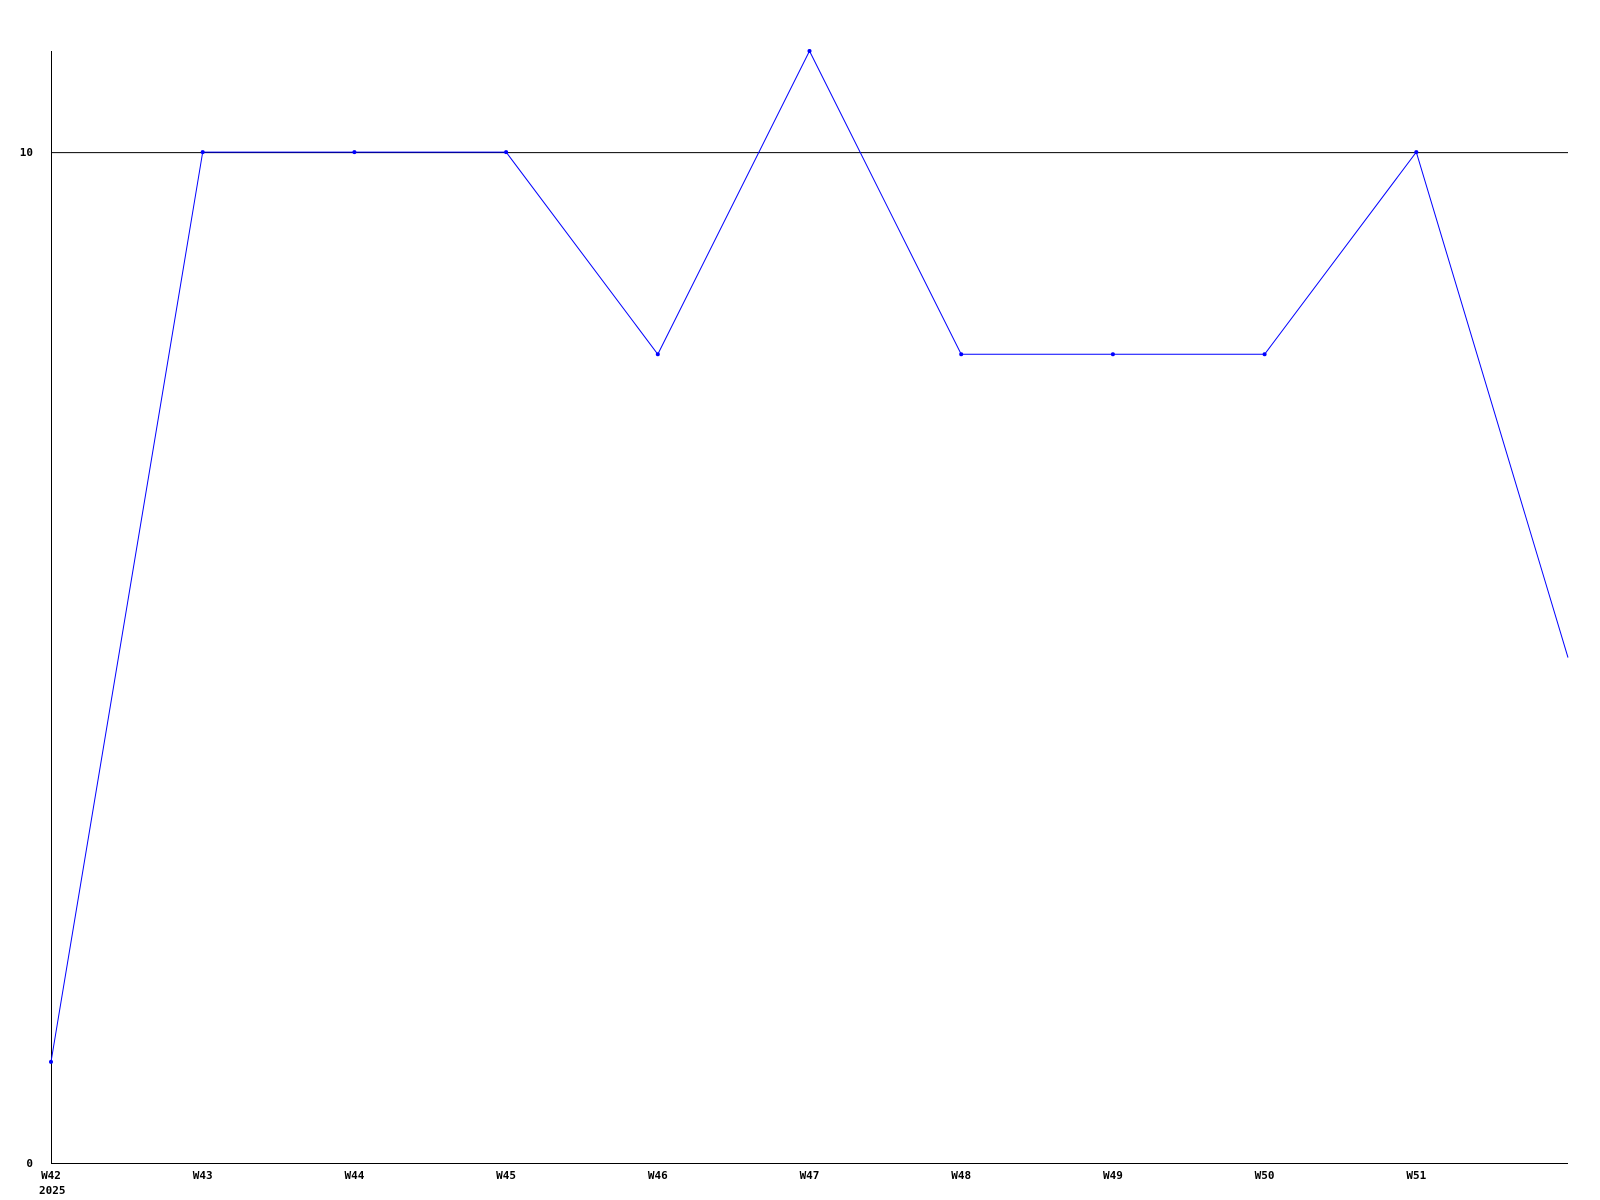 This screenshot has height=1200, width=1600. Describe the element at coordinates (1416, 1175) in the screenshot. I see `x-tick-label: W51` at that location.